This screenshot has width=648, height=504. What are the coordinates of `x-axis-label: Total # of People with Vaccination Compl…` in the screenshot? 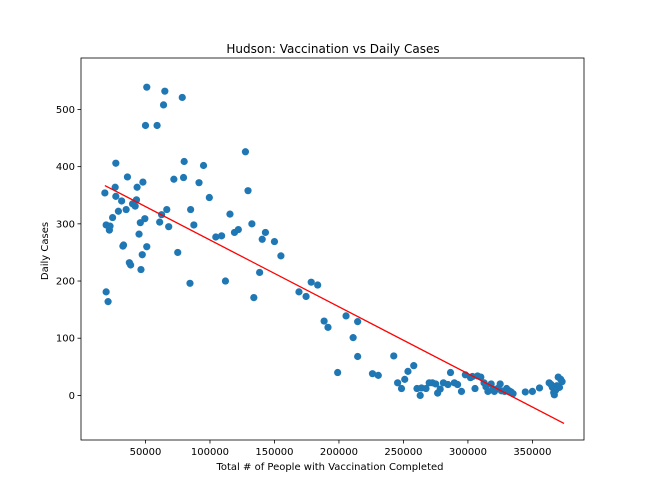 It's located at (329, 467).